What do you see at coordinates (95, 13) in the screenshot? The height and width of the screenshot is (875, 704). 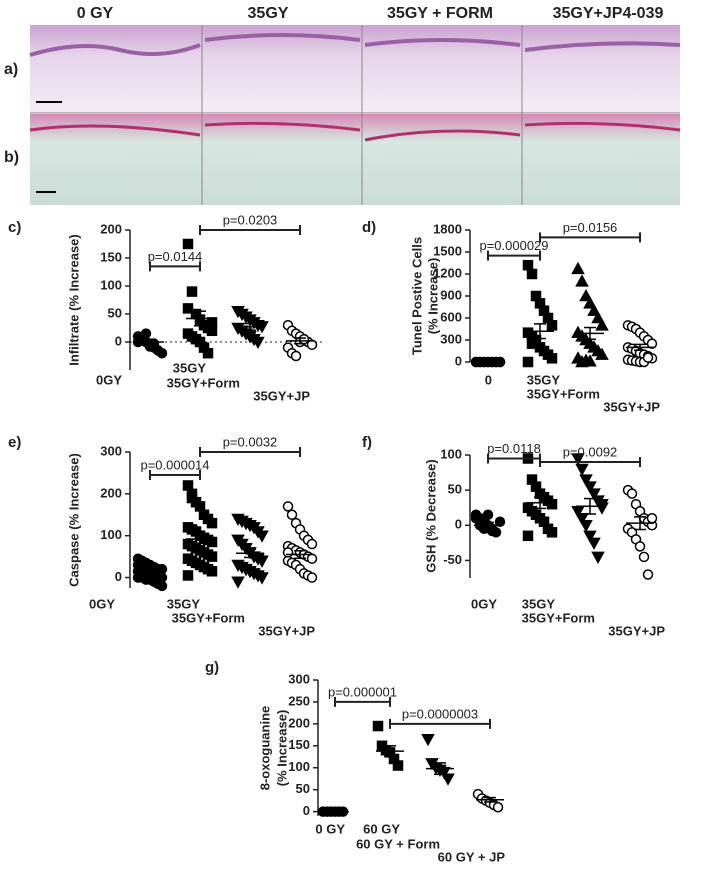 I see `column-header: 0 GY` at bounding box center [95, 13].